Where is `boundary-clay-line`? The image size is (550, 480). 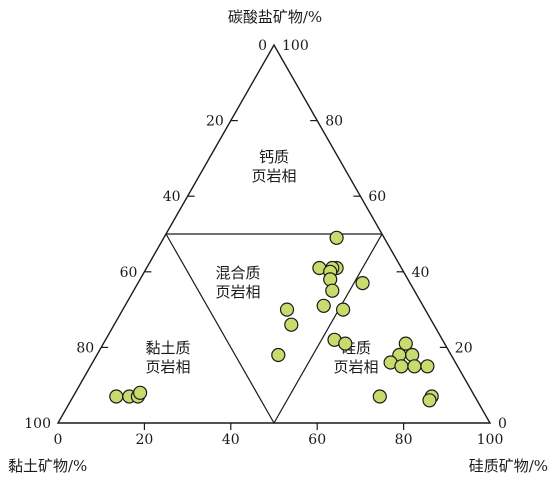 boundary-clay-line is located at coordinates (220, 328).